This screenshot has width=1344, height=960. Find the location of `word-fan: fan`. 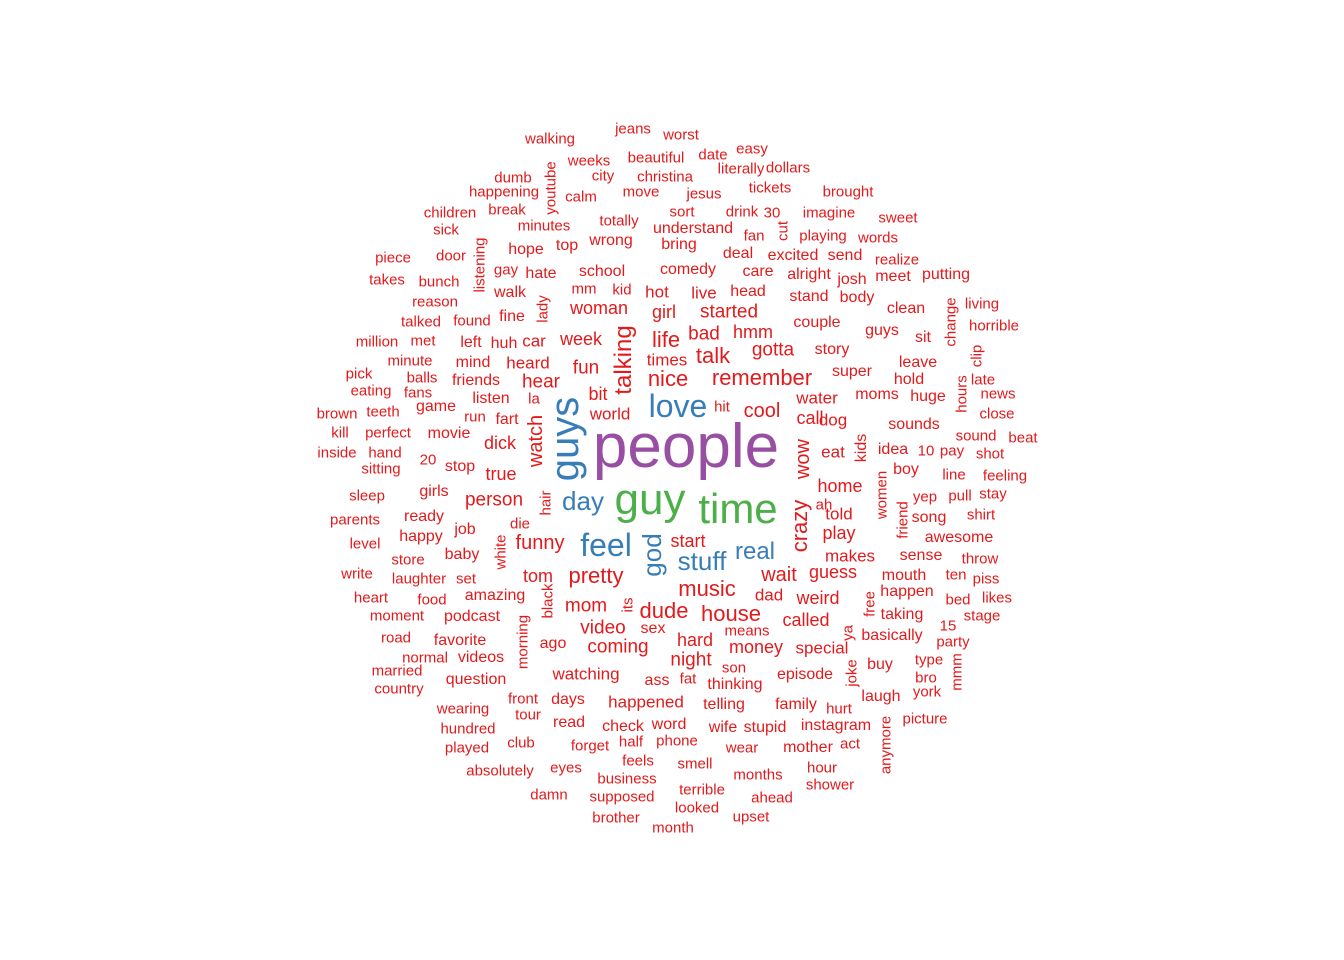

word-fan: fan is located at coordinates (754, 236).